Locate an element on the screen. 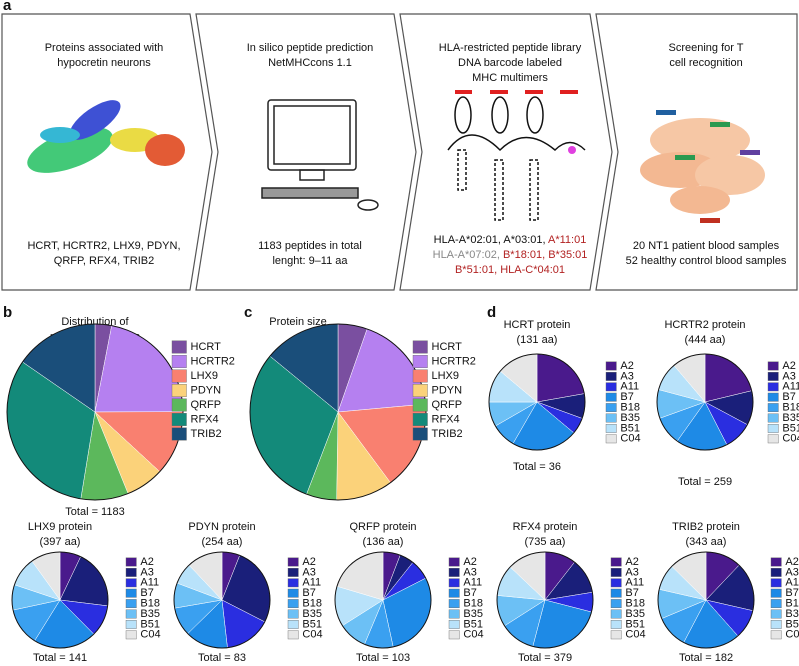 The height and width of the screenshot is (666, 799). footer-segment: B*51:01, HLA-C*04:01 is located at coordinates (510, 270).